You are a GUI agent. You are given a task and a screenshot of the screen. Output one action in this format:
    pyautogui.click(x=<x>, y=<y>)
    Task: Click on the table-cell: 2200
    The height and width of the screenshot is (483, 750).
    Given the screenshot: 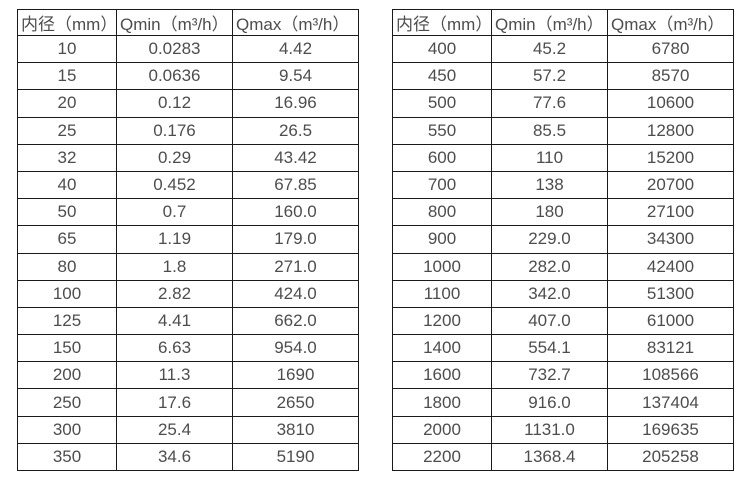 What is the action you would take?
    pyautogui.click(x=442, y=457)
    